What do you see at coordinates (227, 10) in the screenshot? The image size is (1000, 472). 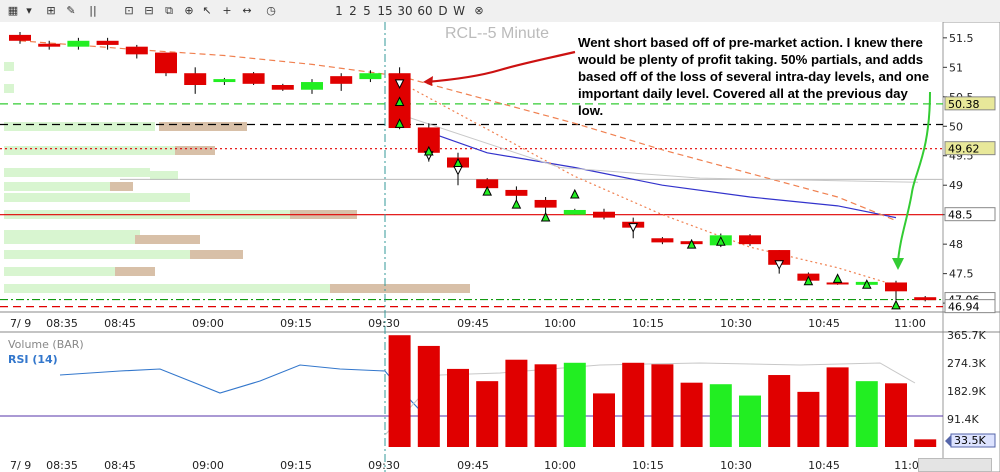 I see `crosshair-icon: +` at bounding box center [227, 10].